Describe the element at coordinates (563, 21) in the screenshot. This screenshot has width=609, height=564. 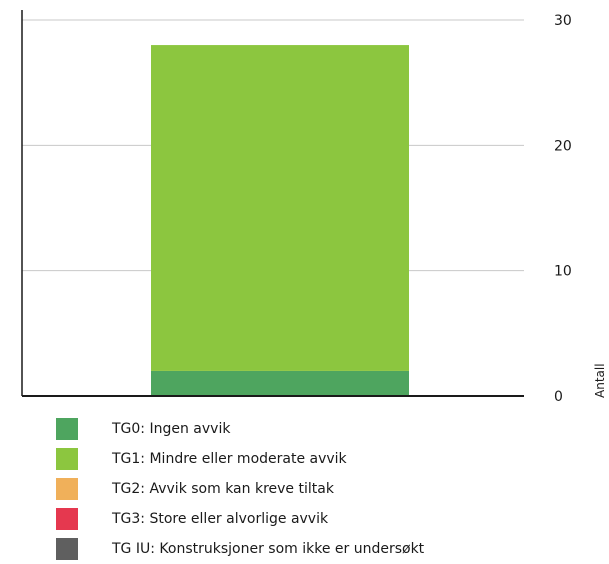
I see `y-tick-label: 30` at that location.